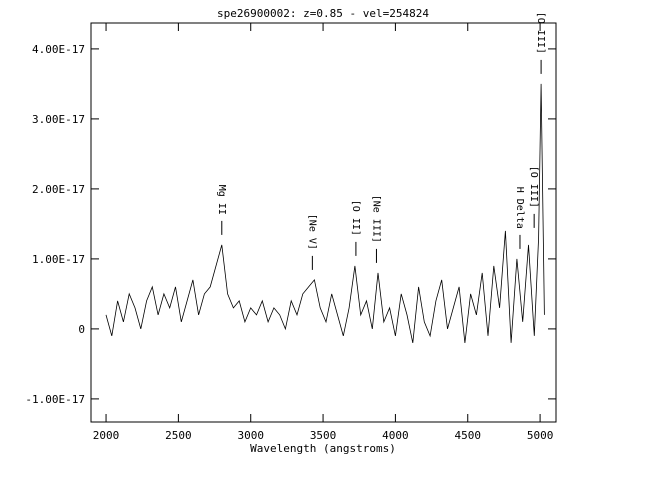  Describe the element at coordinates (178, 435) in the screenshot. I see `x-tick-label: 2500` at that location.